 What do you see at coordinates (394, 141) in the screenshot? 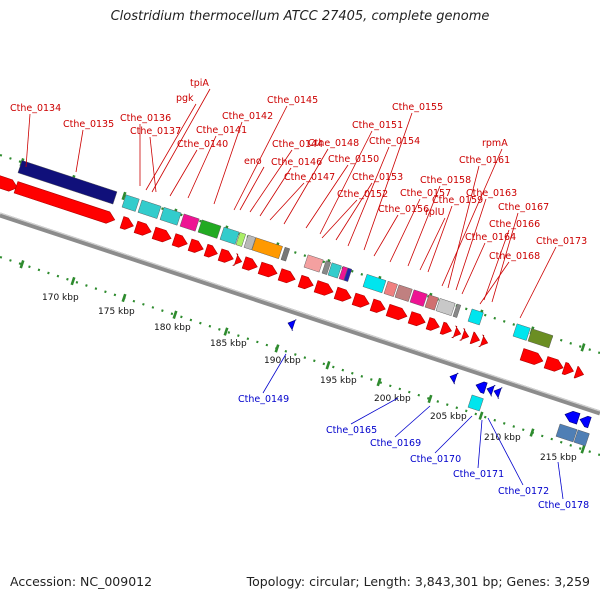
I see `gene-label-top: Cthe_0154` at bounding box center [394, 141].